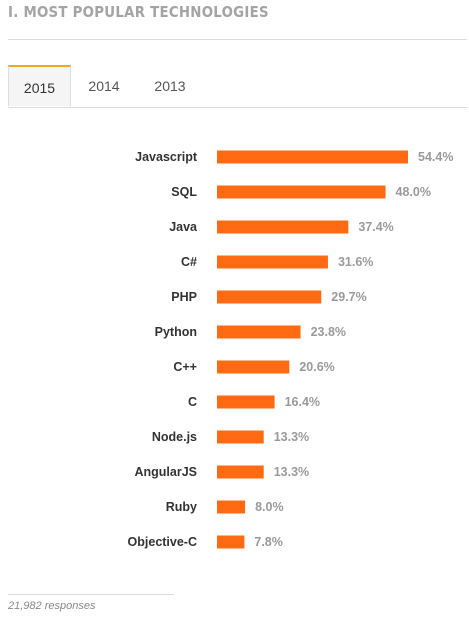 The height and width of the screenshot is (620, 469). Describe the element at coordinates (174, 437) in the screenshot. I see `category-label: Node.js` at that location.